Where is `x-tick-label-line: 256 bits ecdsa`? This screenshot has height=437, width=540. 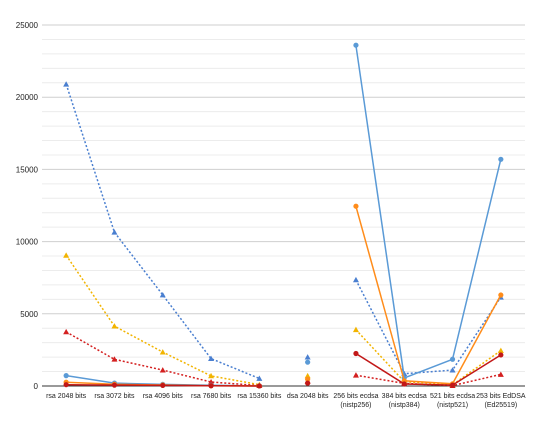 x-tick-label-line: 256 bits ecdsa is located at coordinates (355, 396).